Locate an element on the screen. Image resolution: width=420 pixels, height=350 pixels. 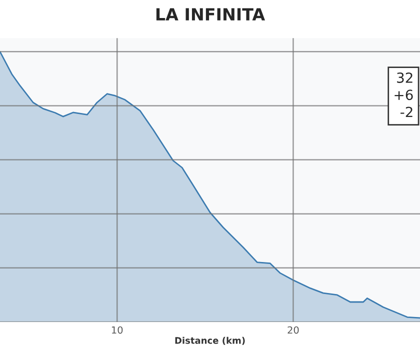
x-tick-label: 10 is located at coordinates (117, 330).